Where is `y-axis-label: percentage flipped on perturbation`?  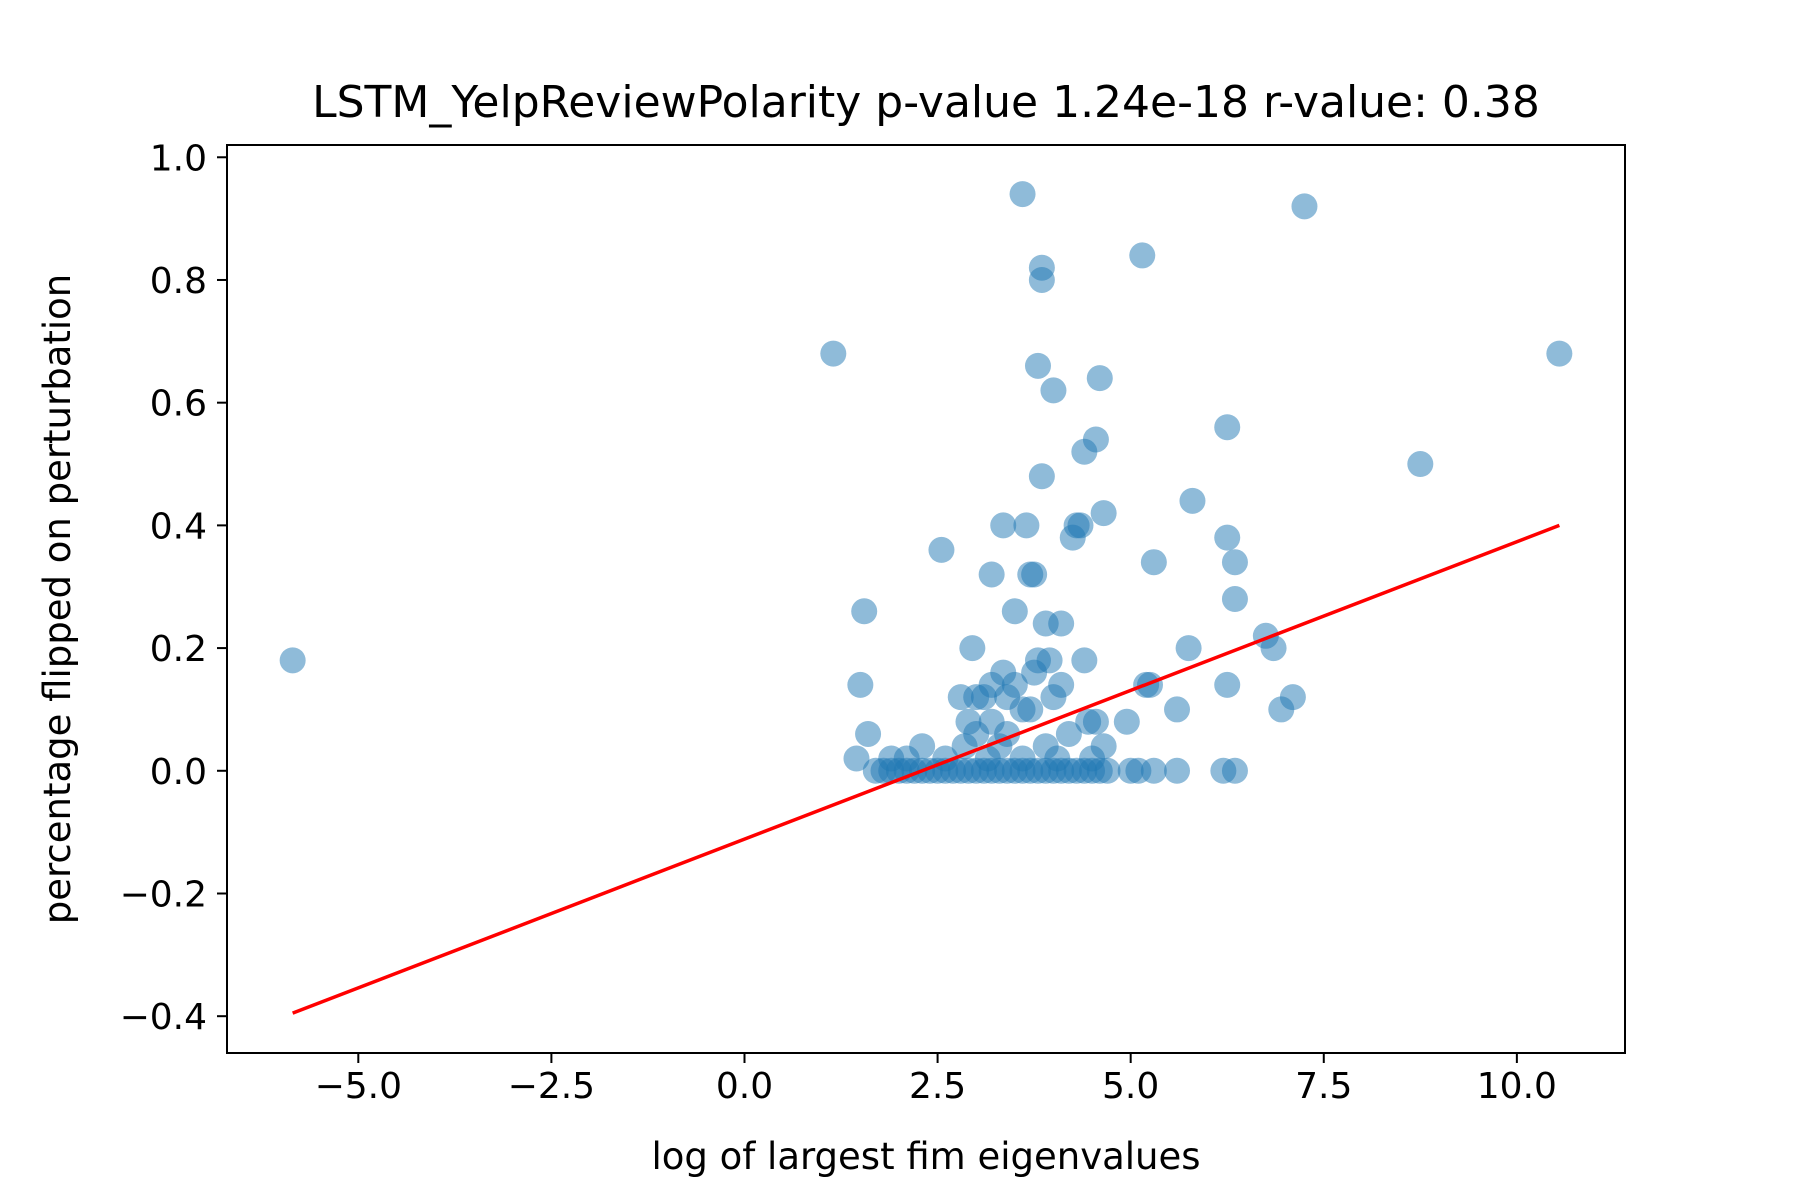
y-axis-label: percentage flipped on perturbation is located at coordinates (57, 599).